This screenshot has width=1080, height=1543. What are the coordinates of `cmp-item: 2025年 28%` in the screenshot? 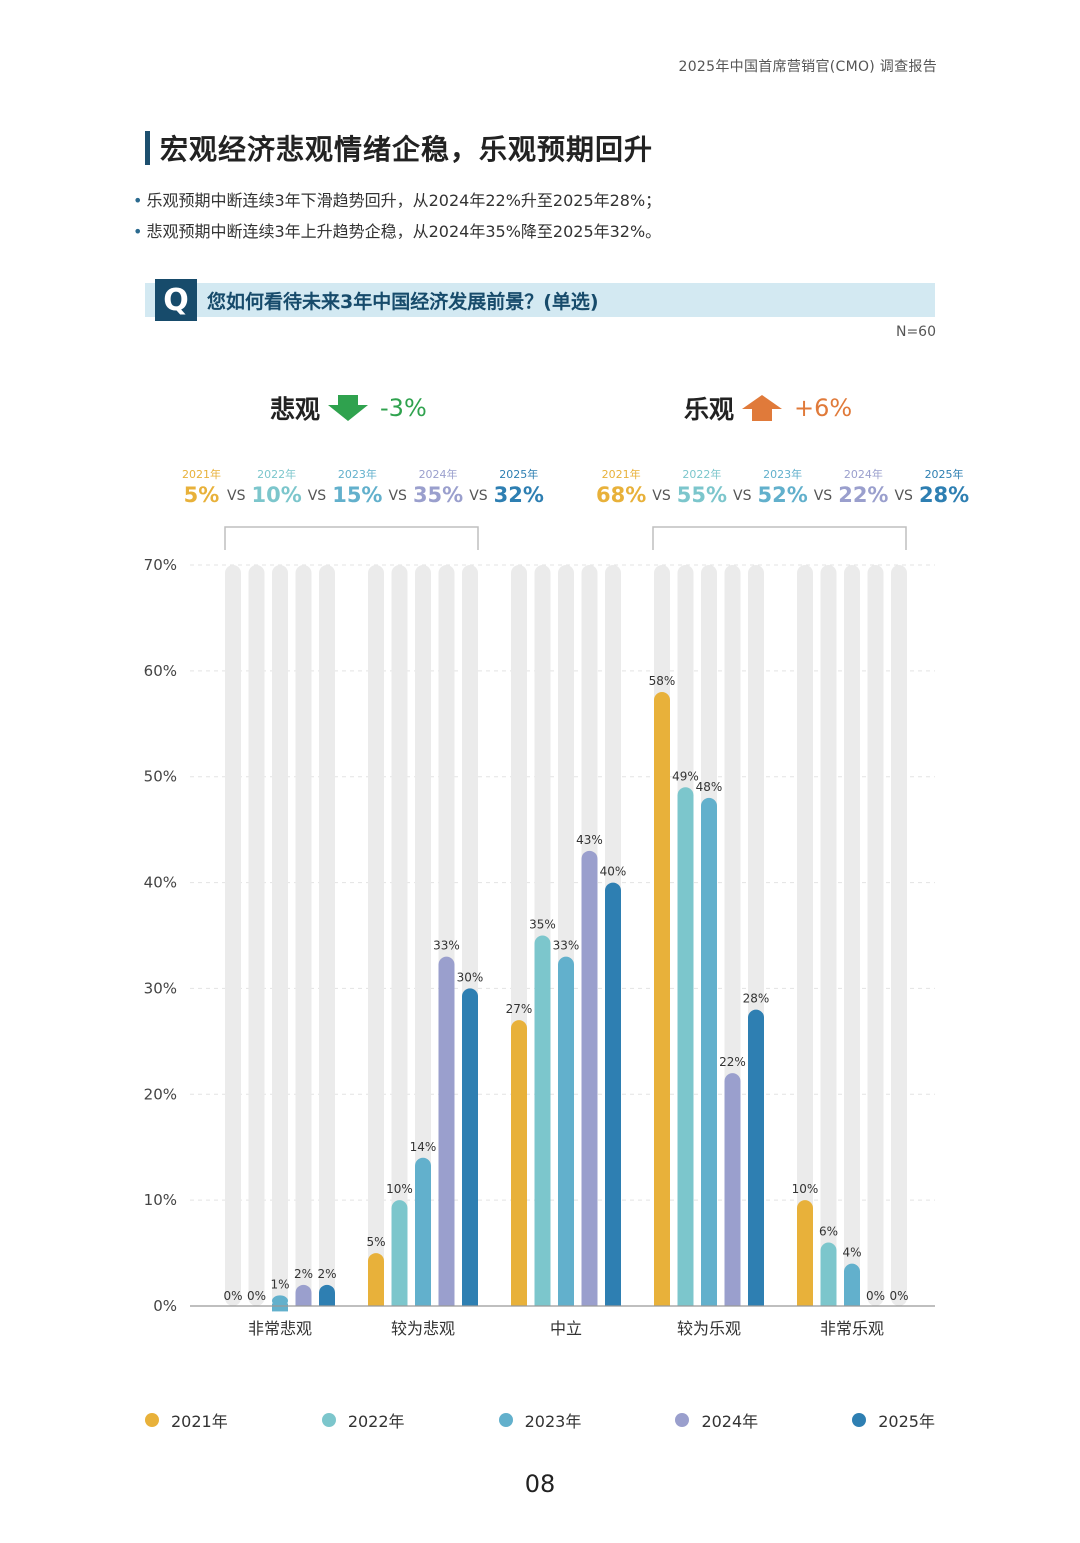 It's located at (944, 486).